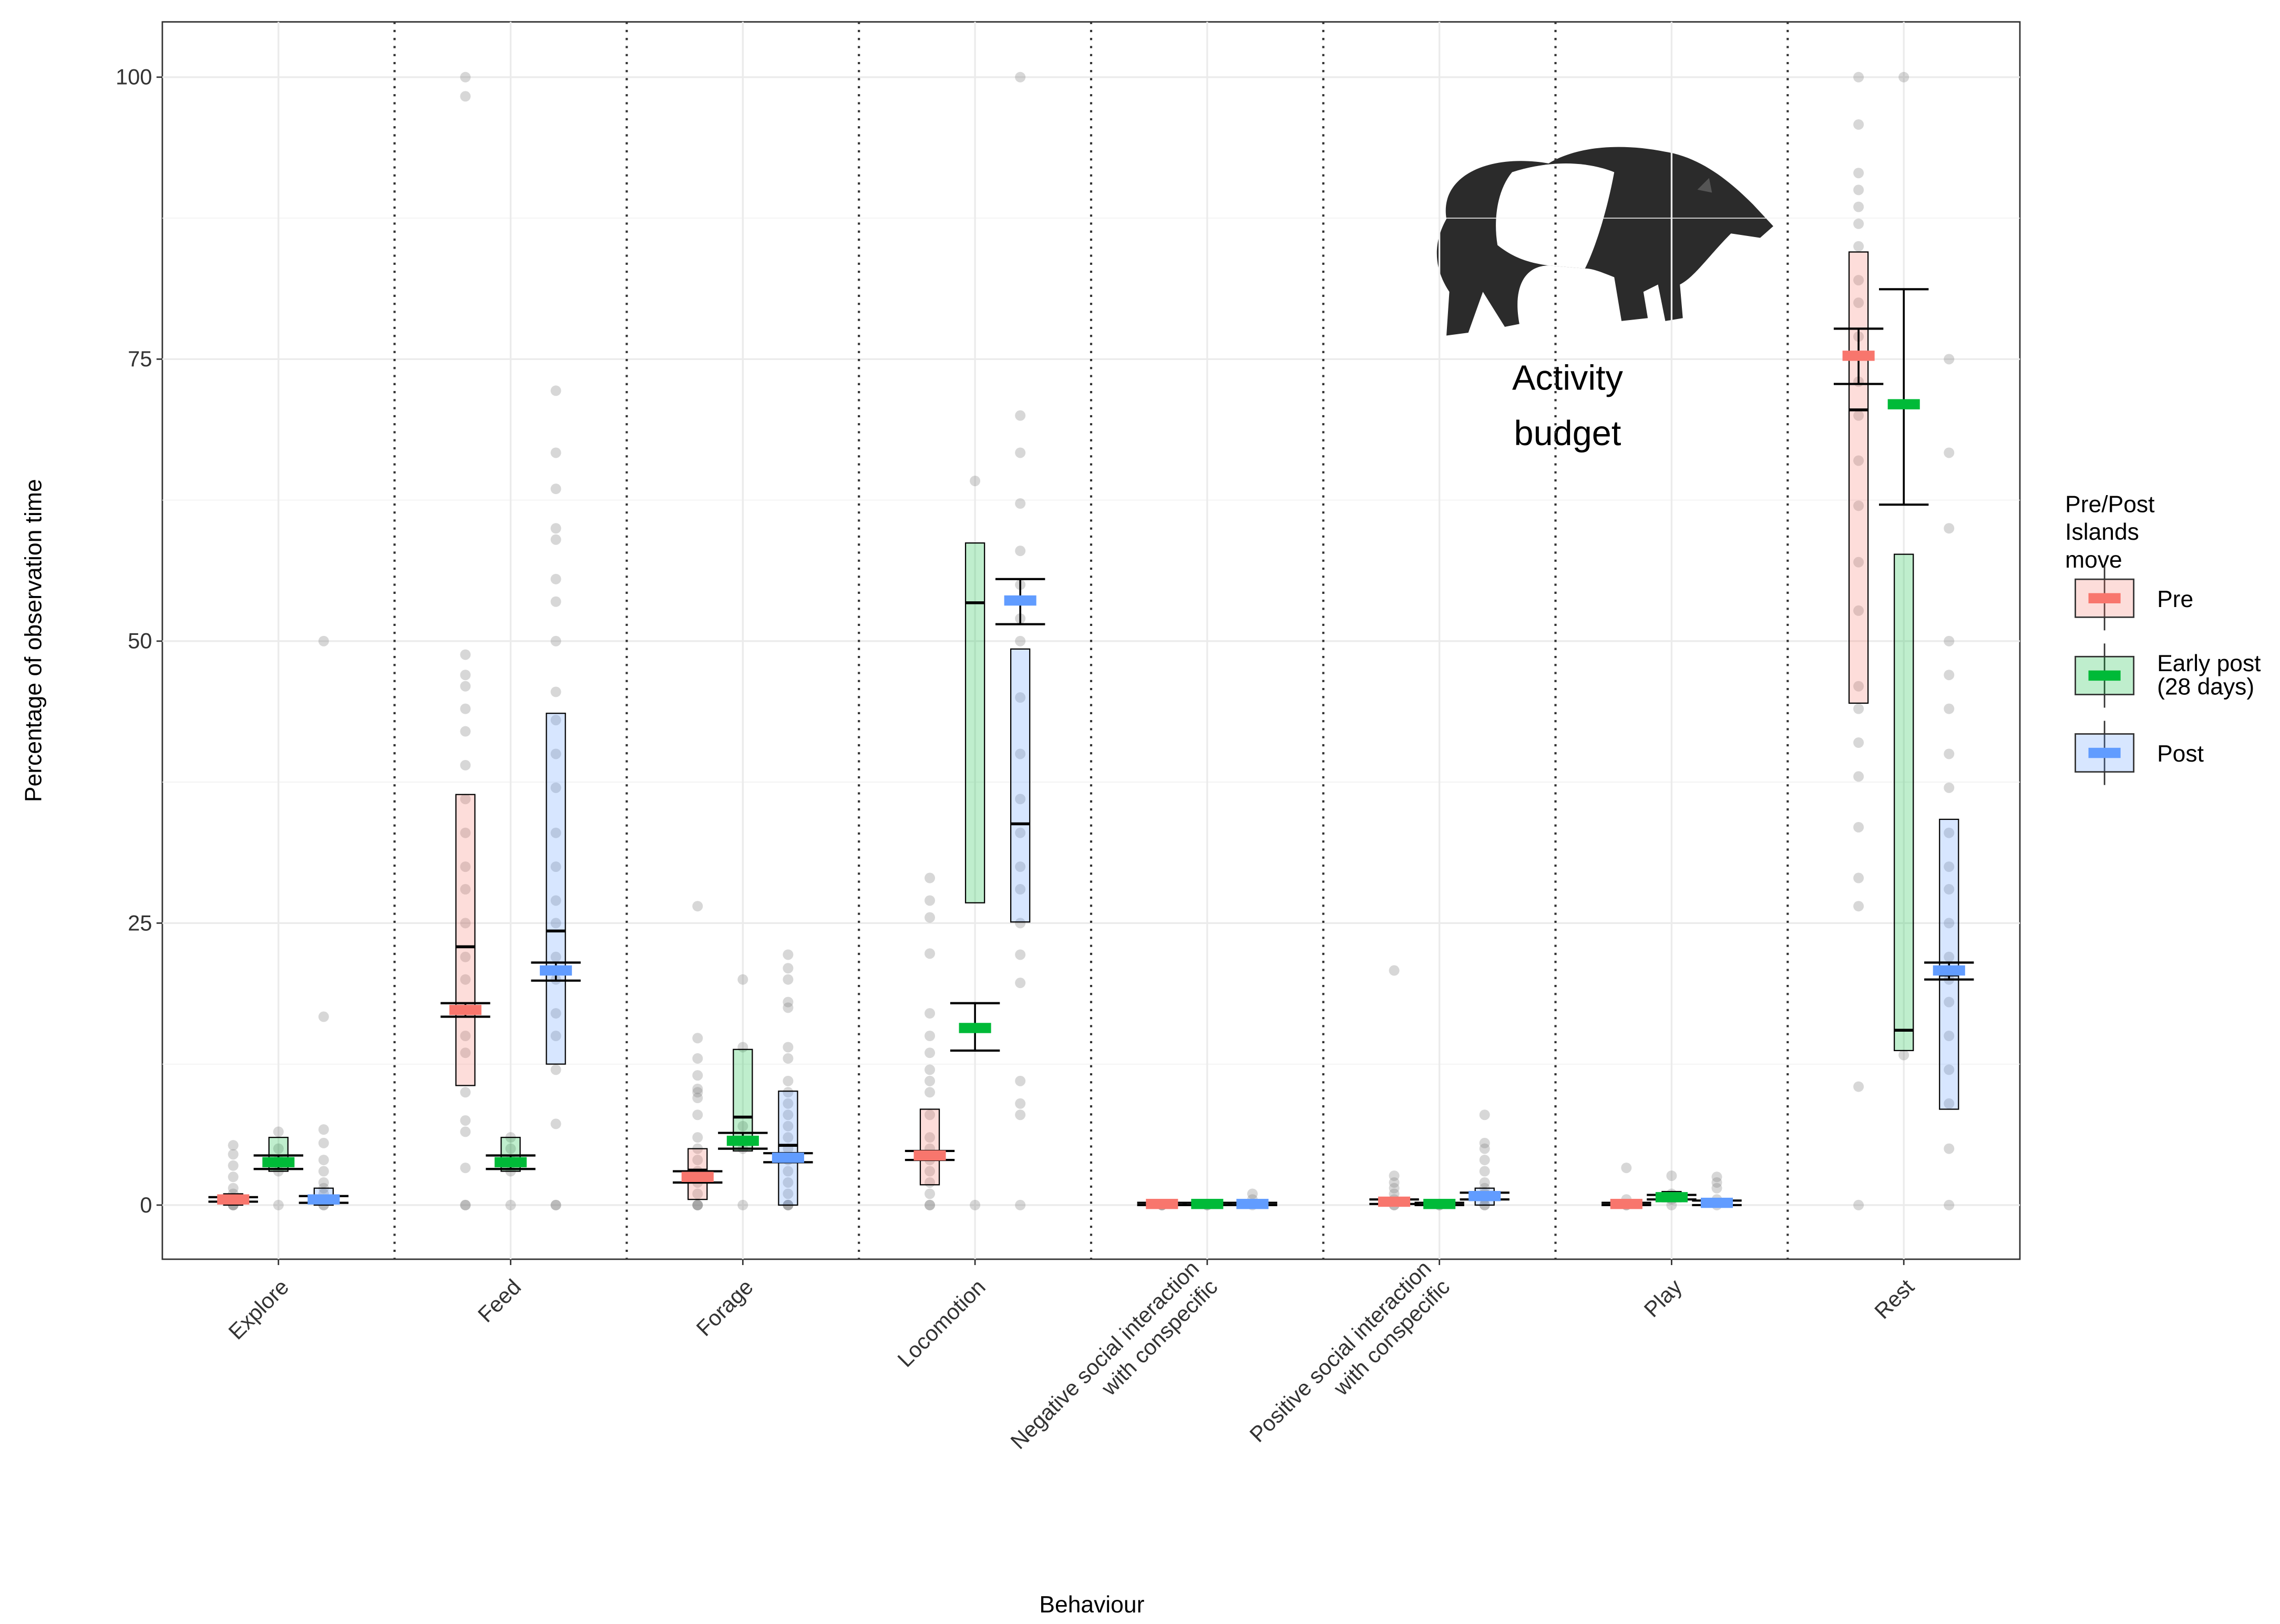 This screenshot has height=1624, width=2280. What do you see at coordinates (941, 1323) in the screenshot?
I see `x-tick-label: Locomotion` at bounding box center [941, 1323].